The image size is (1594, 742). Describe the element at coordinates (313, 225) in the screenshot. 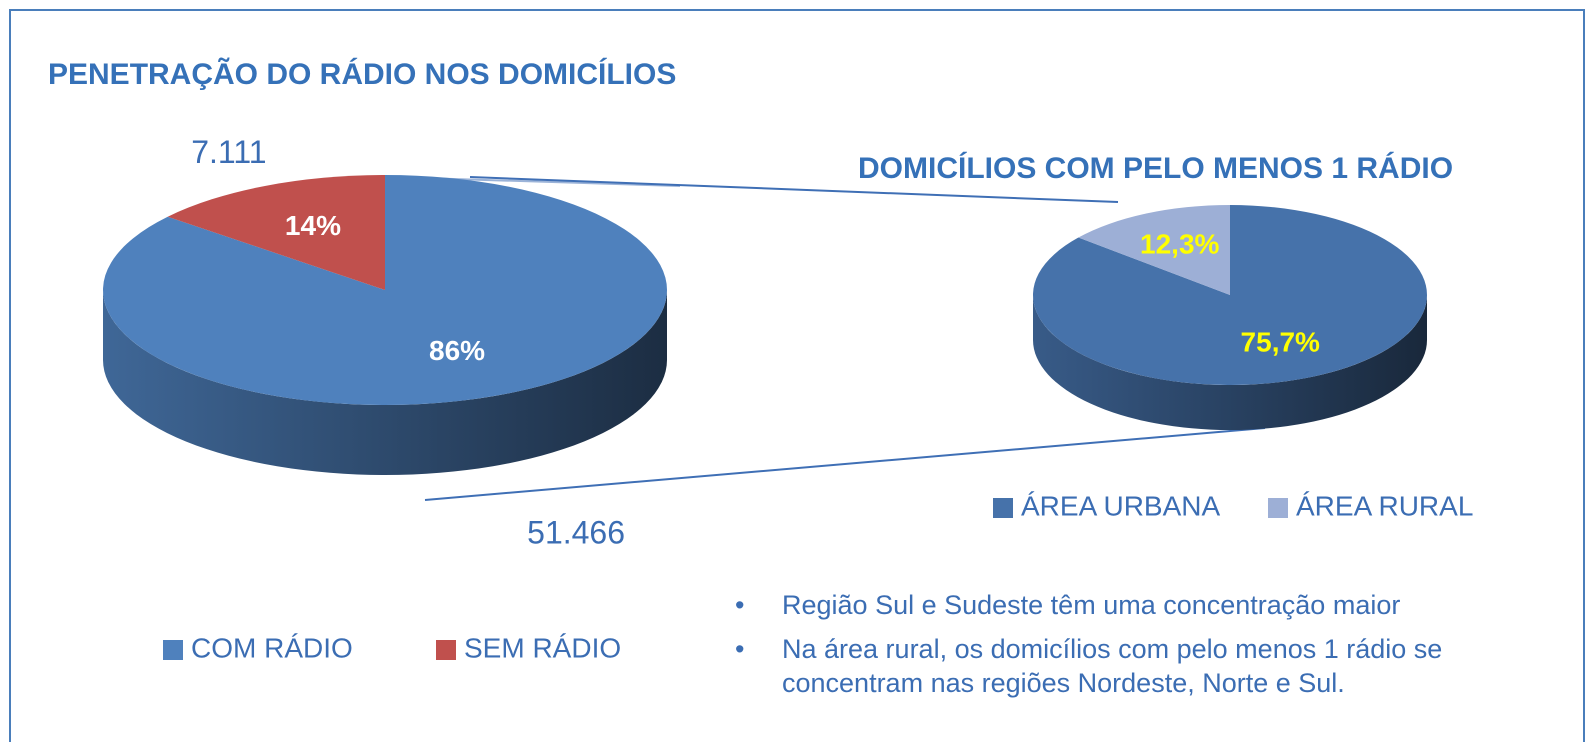

I see `data-label: 14%` at that location.